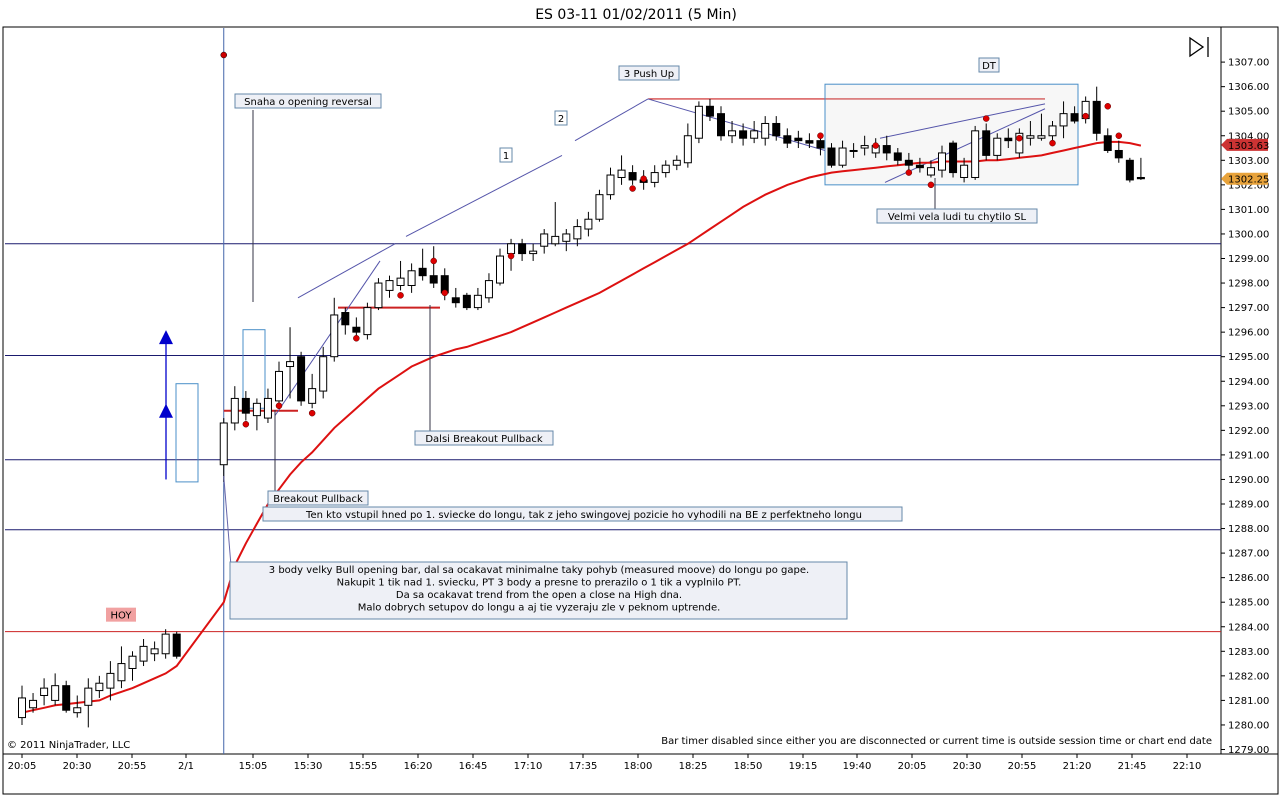  Describe the element at coordinates (1248, 210) in the screenshot. I see `price-tick-label: 1301.00` at that location.